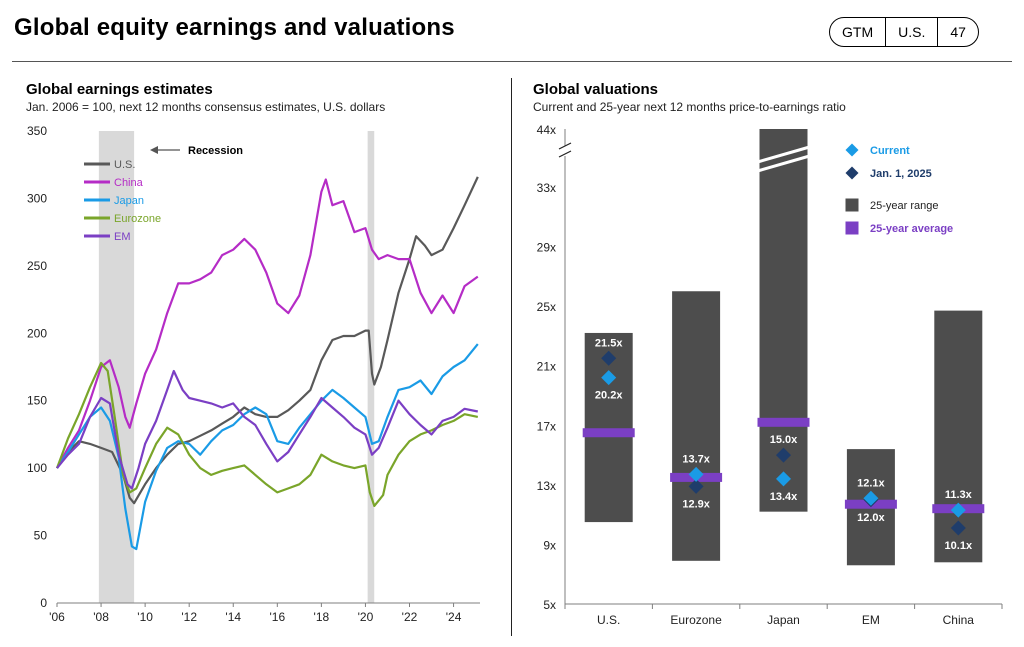  Describe the element at coordinates (958, 528) in the screenshot. I see `jan-2025-marker-china` at that location.